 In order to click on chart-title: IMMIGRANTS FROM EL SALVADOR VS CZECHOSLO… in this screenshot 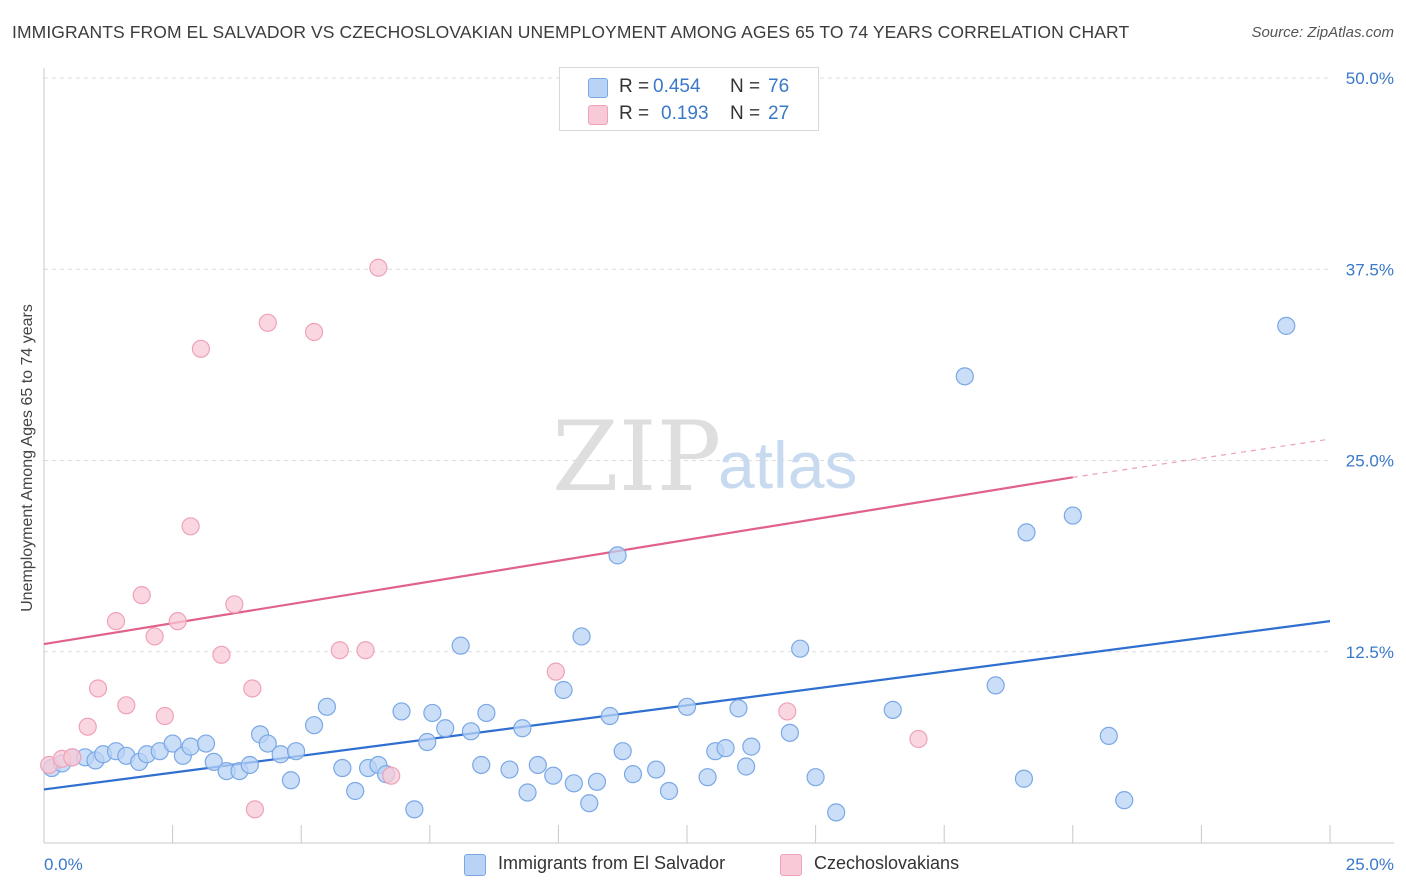, I will do `click(571, 32)`.